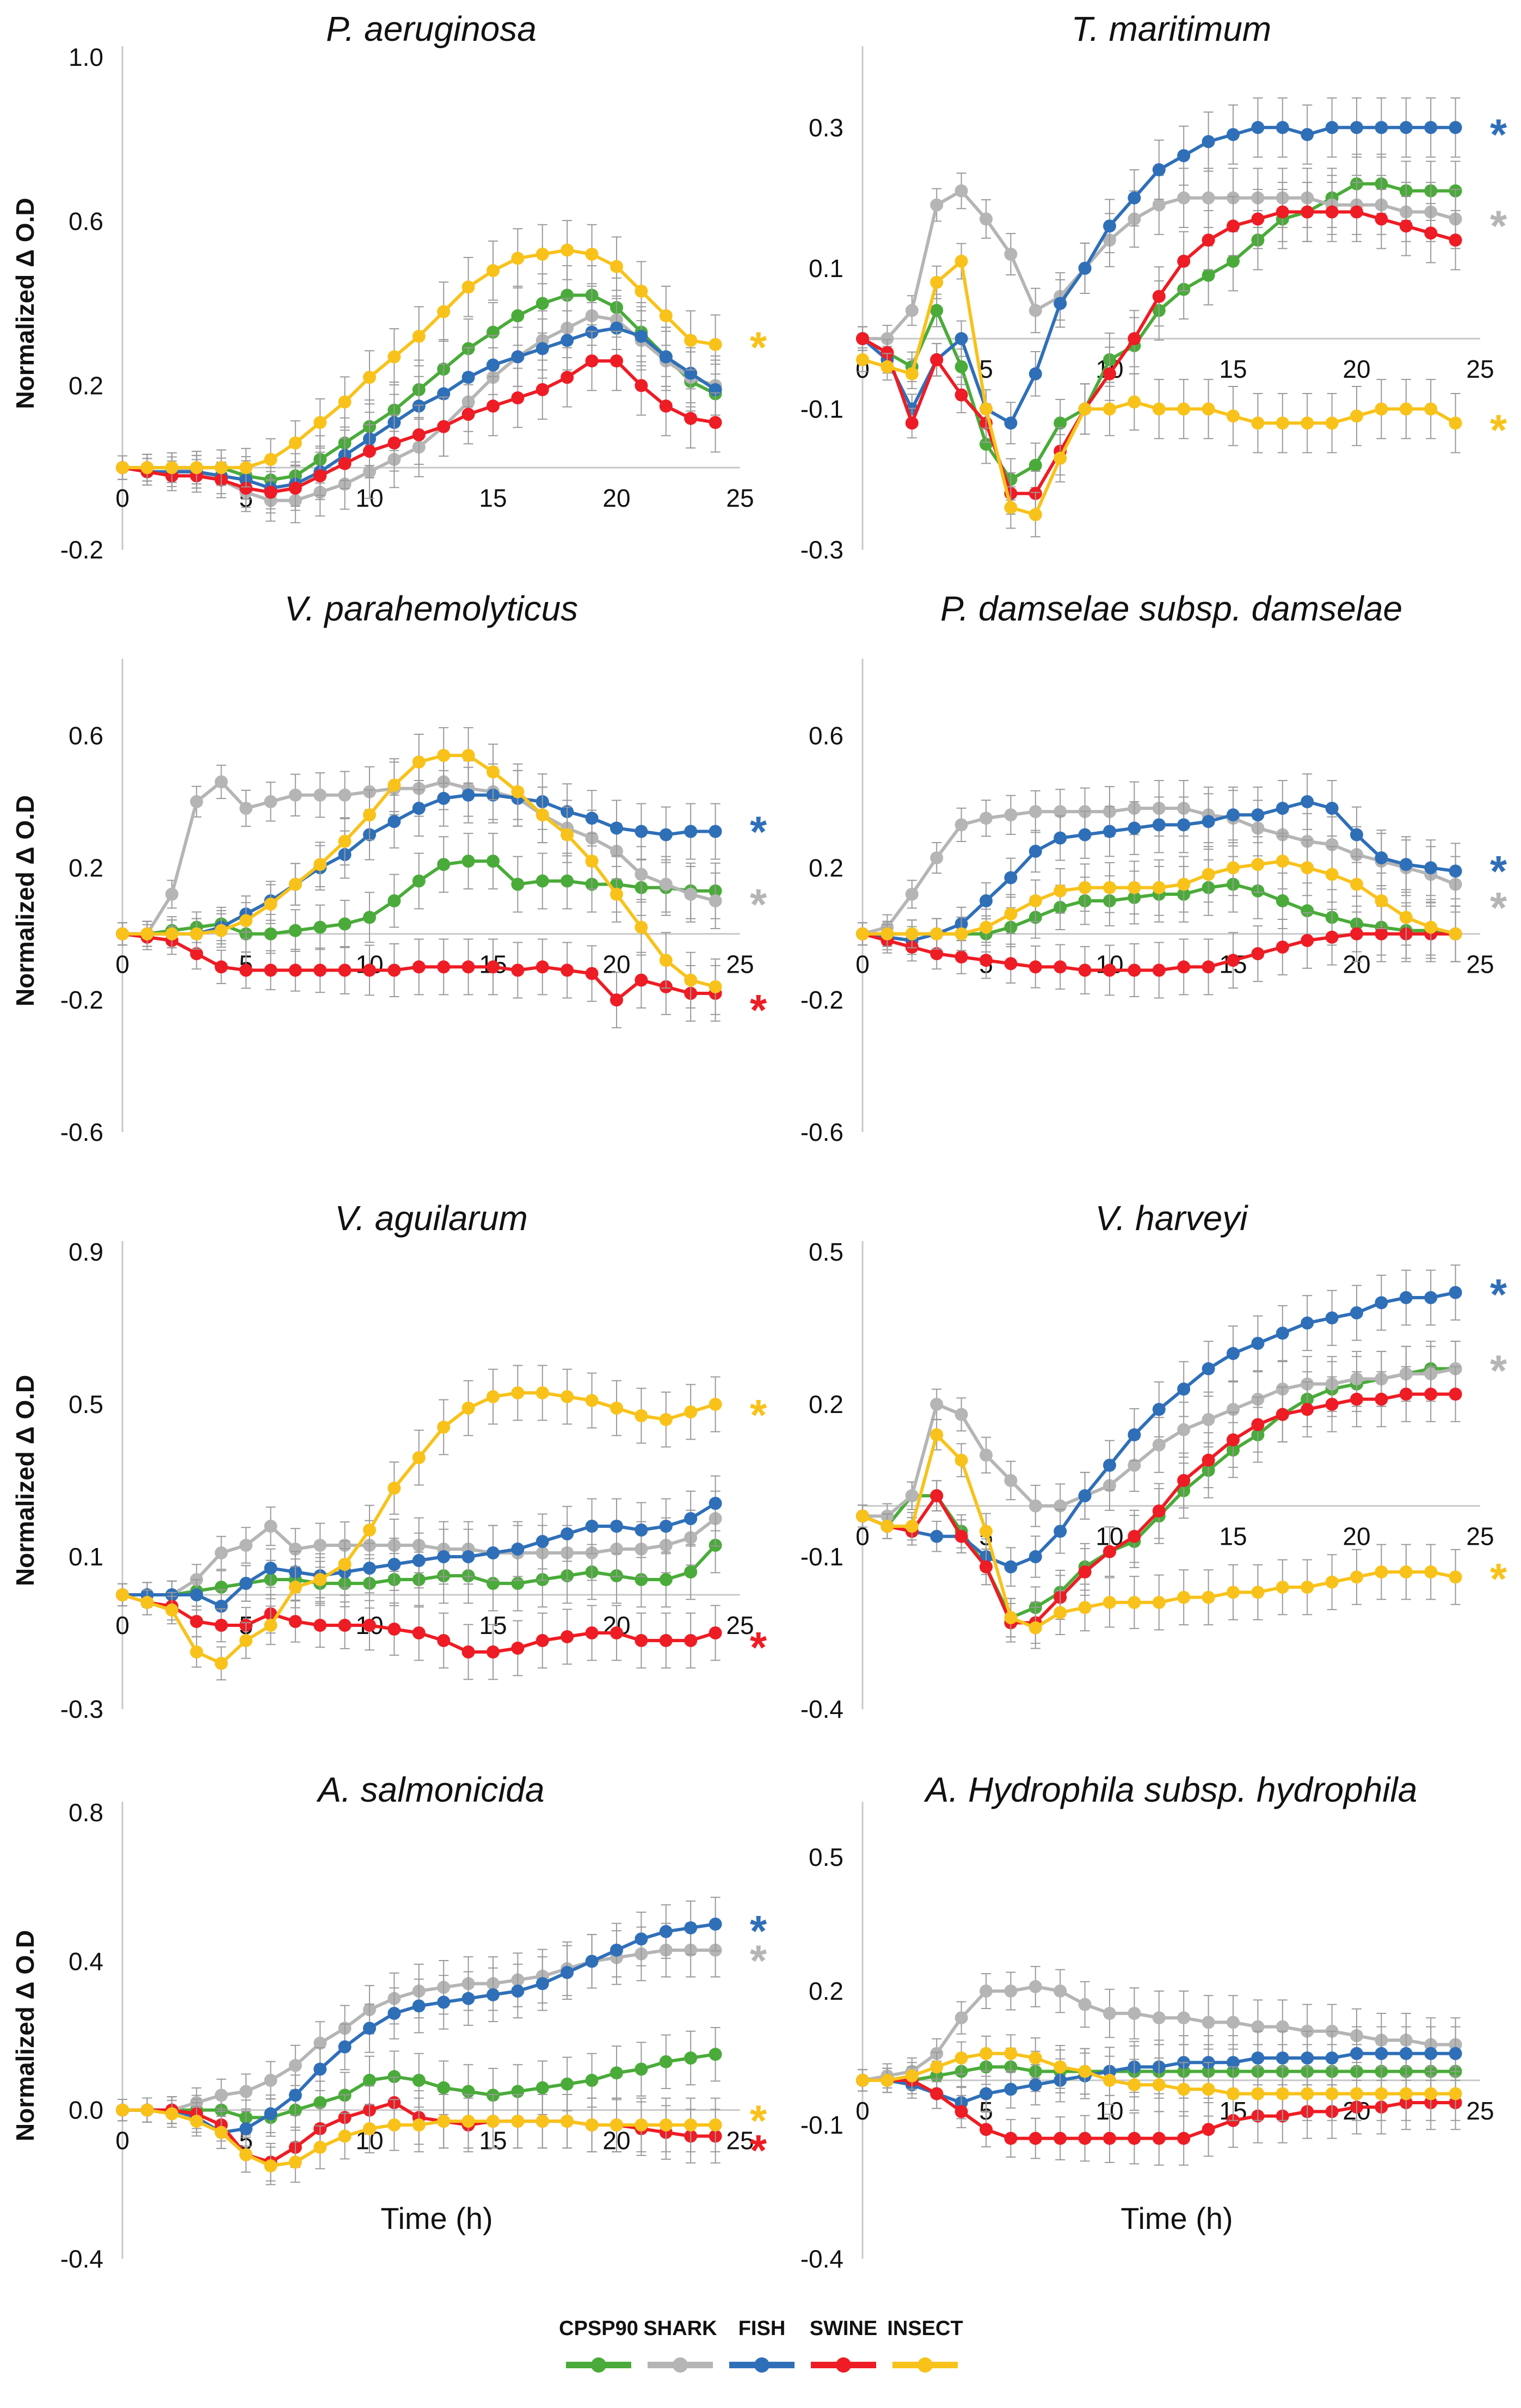 The image size is (1521, 2408). I want to click on legend-swatch-marker, so click(925, 2365).